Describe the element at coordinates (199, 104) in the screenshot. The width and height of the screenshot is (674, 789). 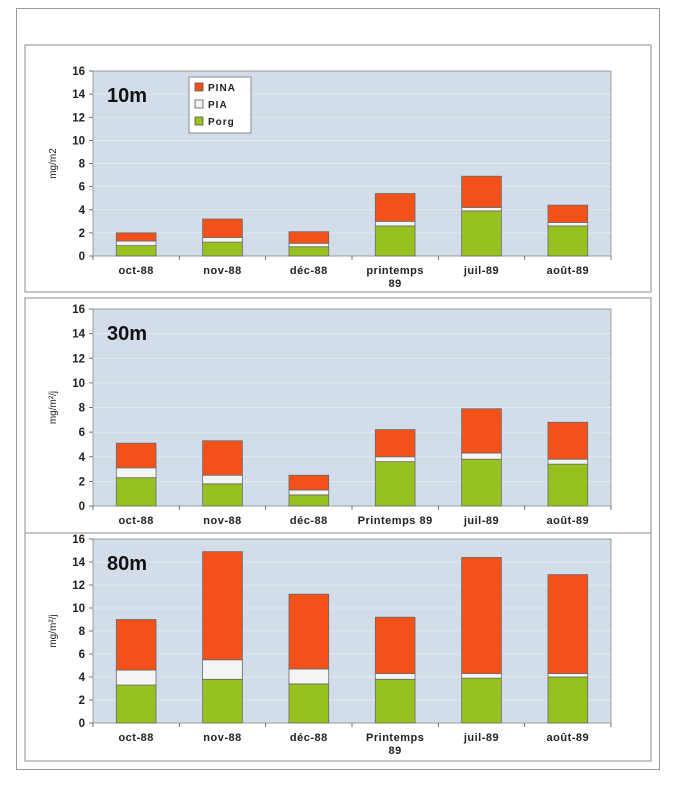
I see `legend-swatch-pia` at that location.